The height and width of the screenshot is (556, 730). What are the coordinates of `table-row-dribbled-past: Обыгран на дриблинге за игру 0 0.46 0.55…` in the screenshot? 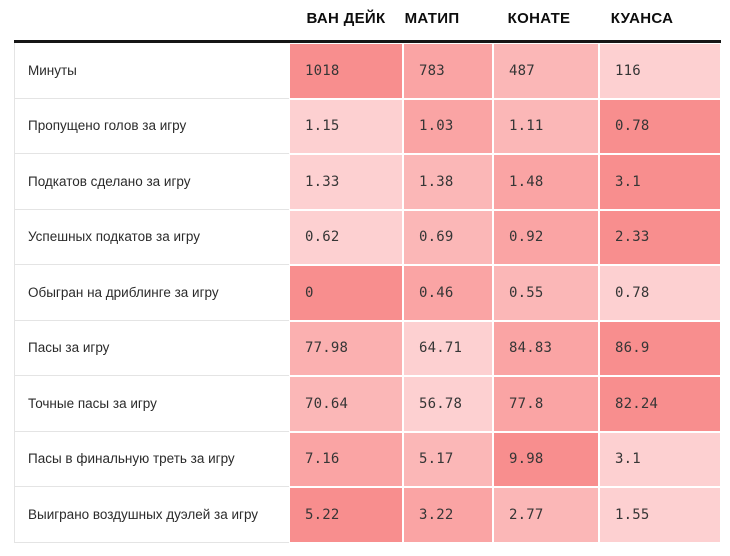 It's located at (367, 293).